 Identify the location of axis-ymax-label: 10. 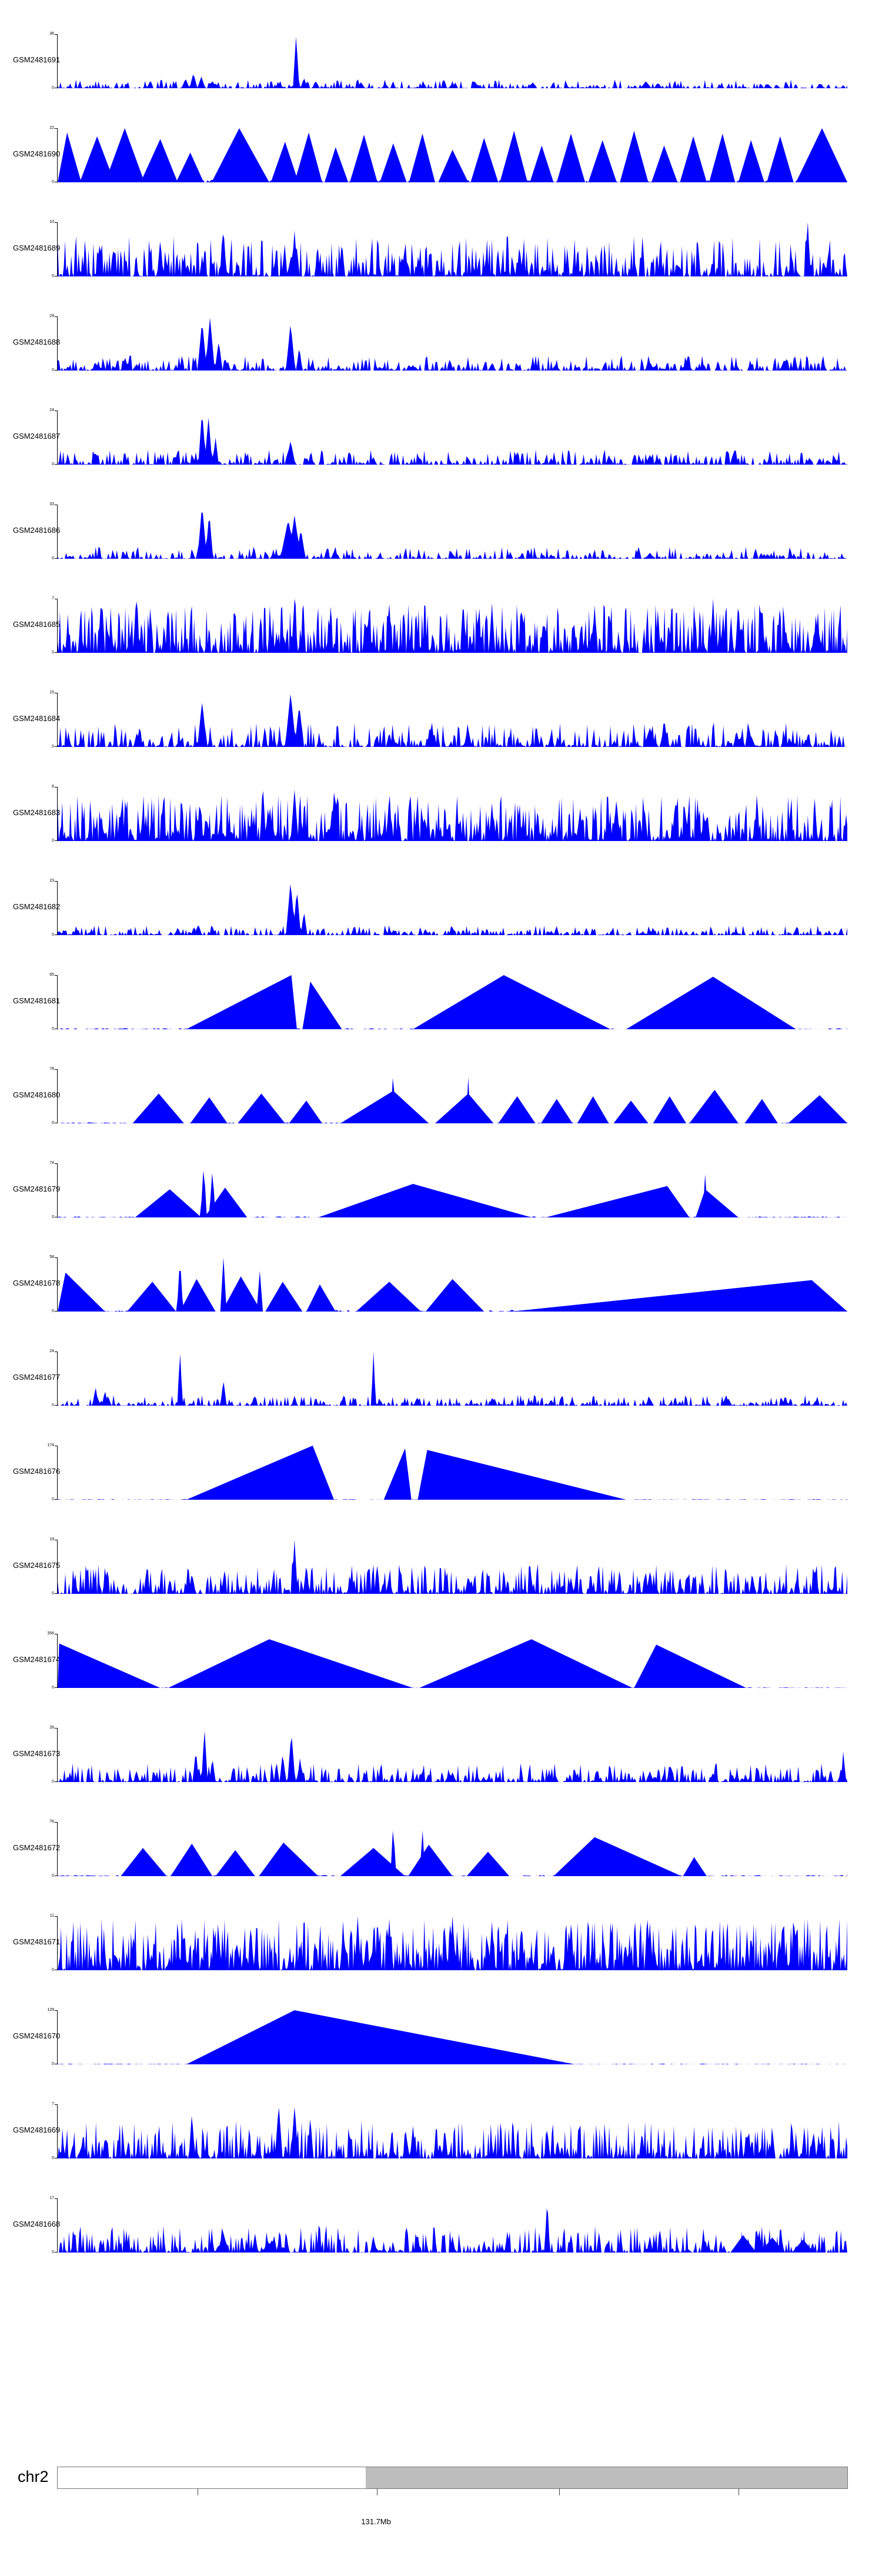
(51, 222).